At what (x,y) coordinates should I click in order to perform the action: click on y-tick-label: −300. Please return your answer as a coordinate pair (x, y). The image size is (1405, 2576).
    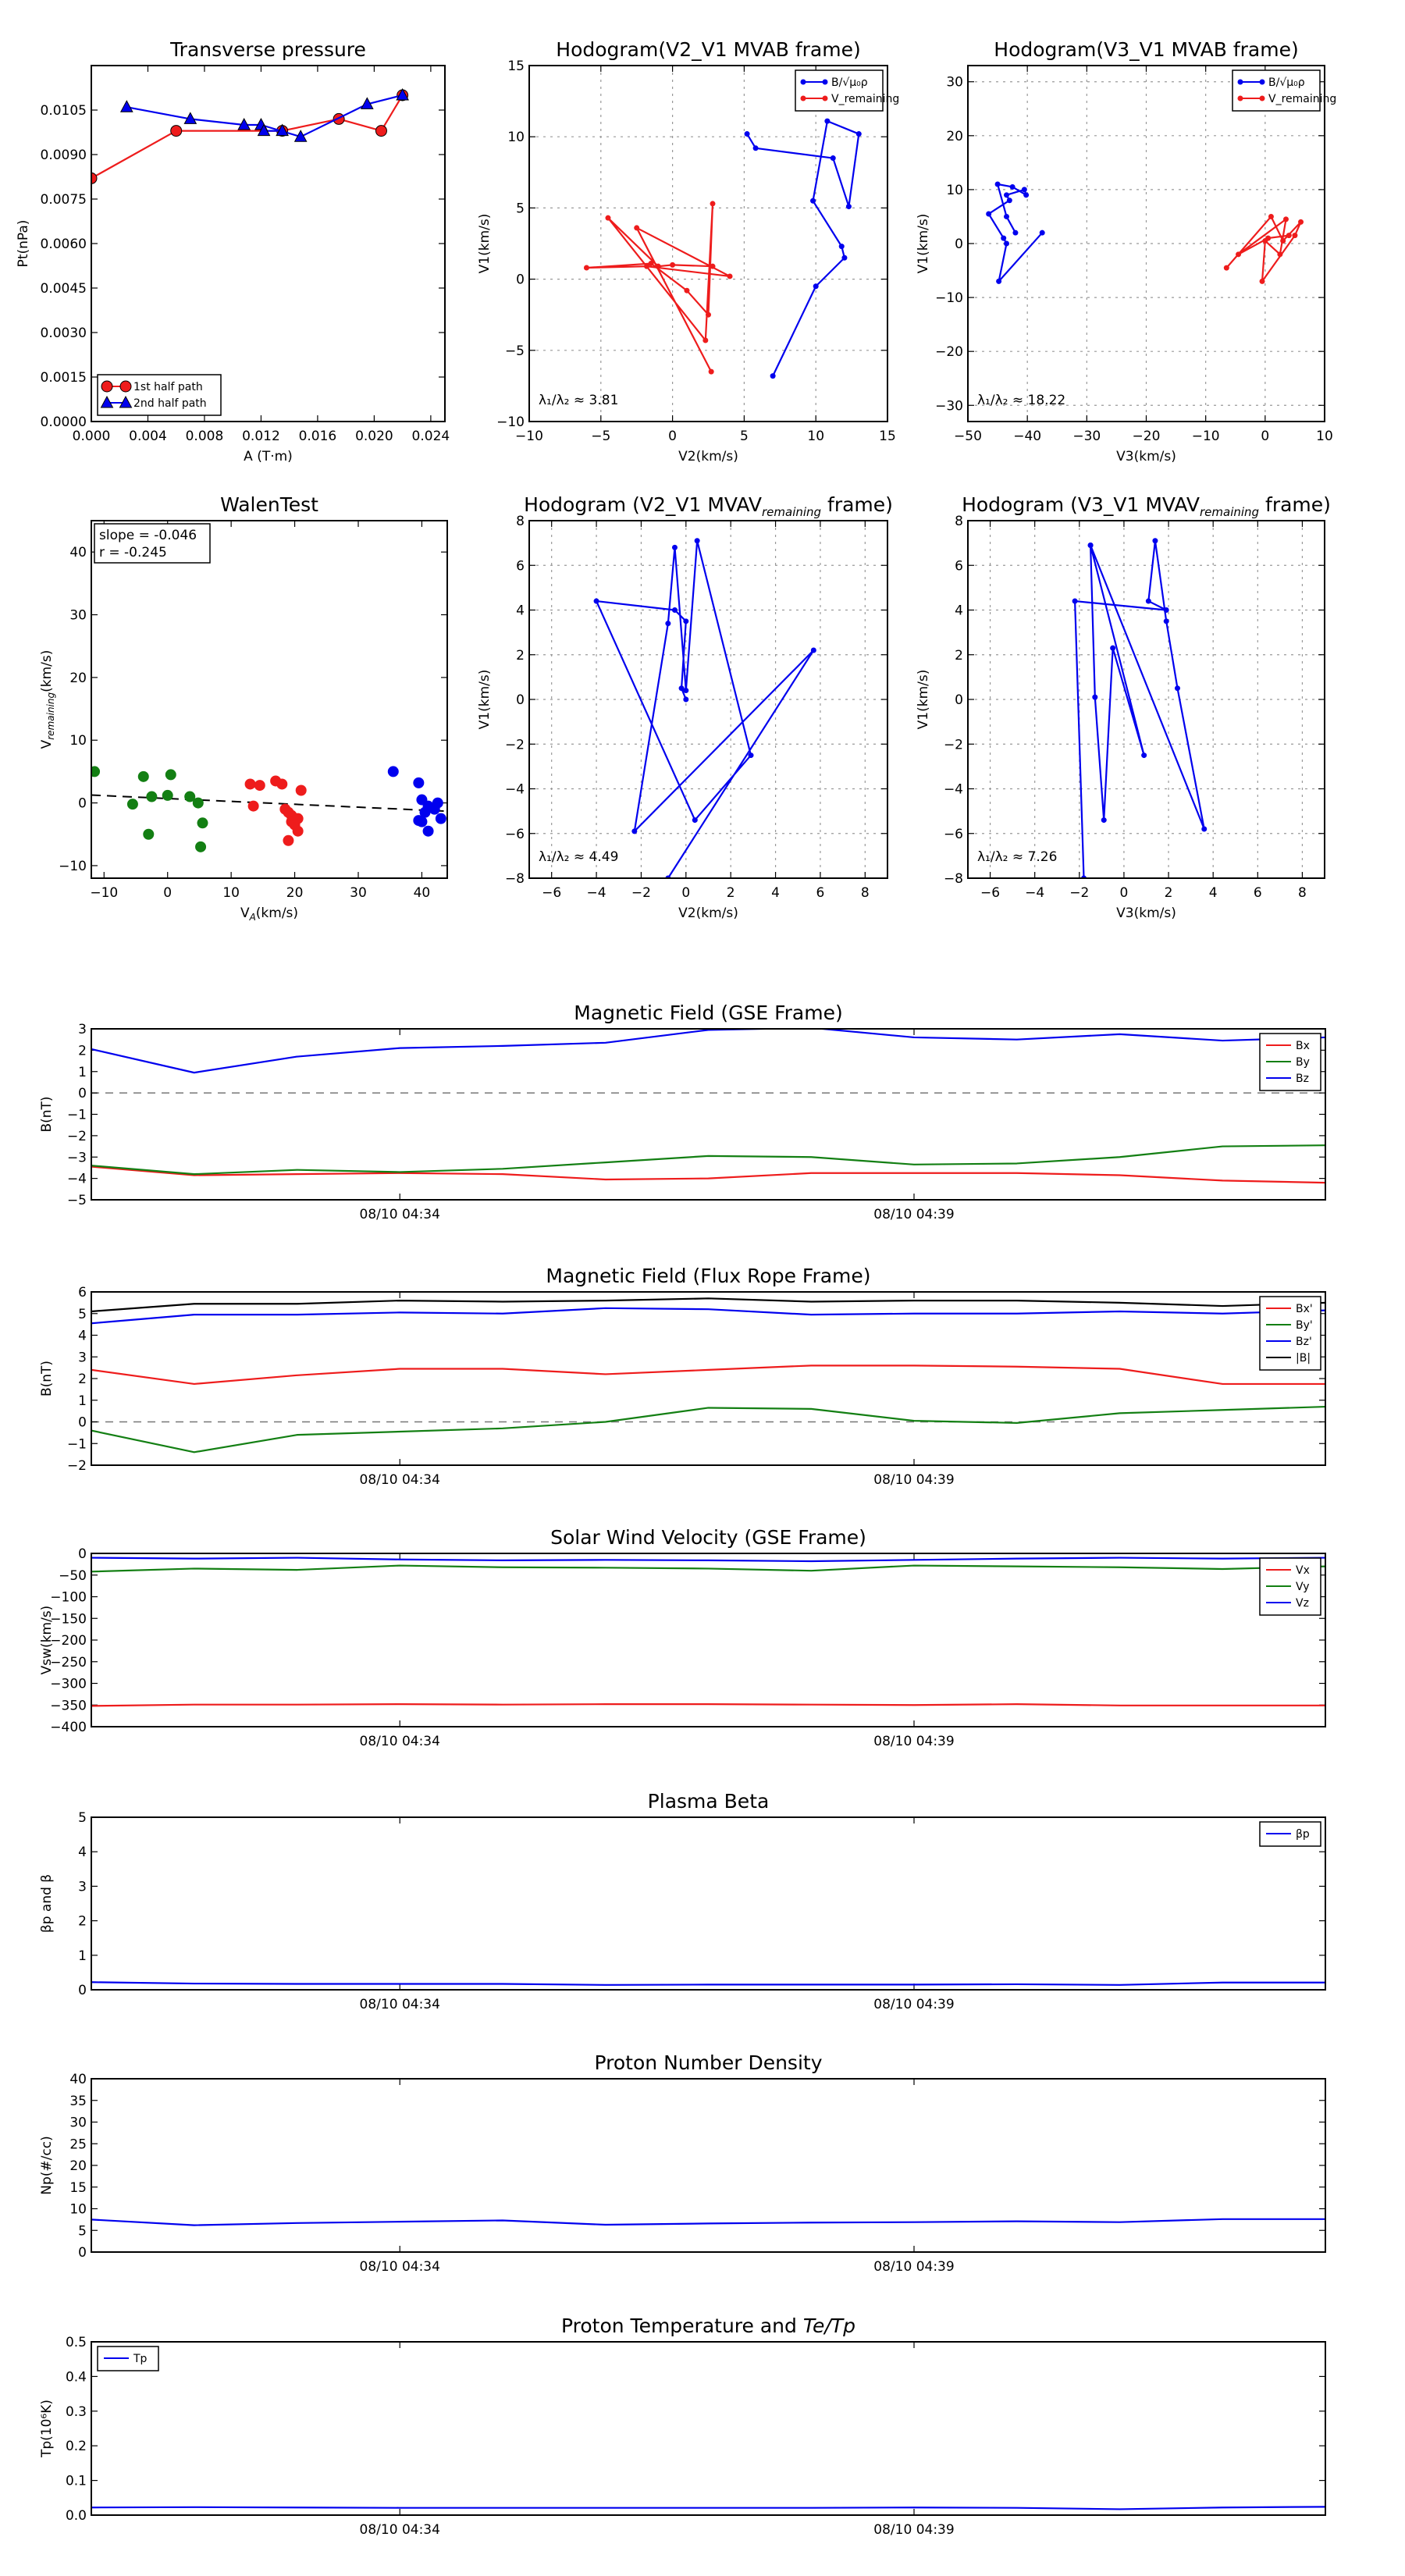
    Looking at the image, I should click on (68, 1684).